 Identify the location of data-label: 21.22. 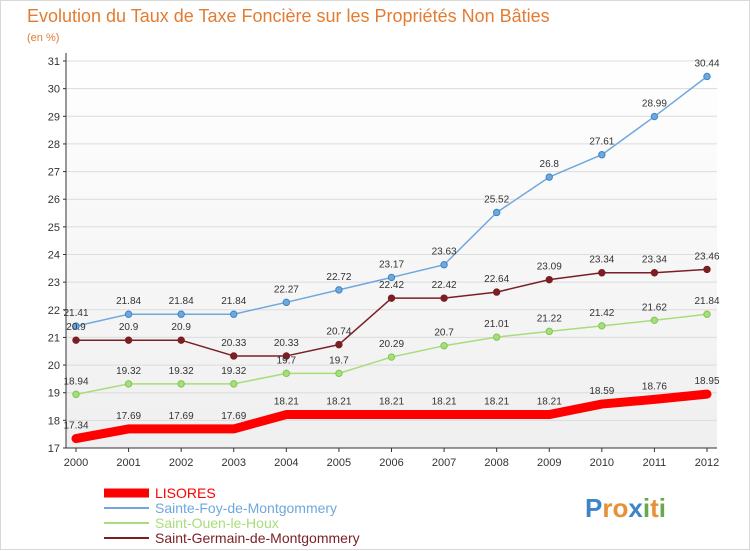
(549, 318).